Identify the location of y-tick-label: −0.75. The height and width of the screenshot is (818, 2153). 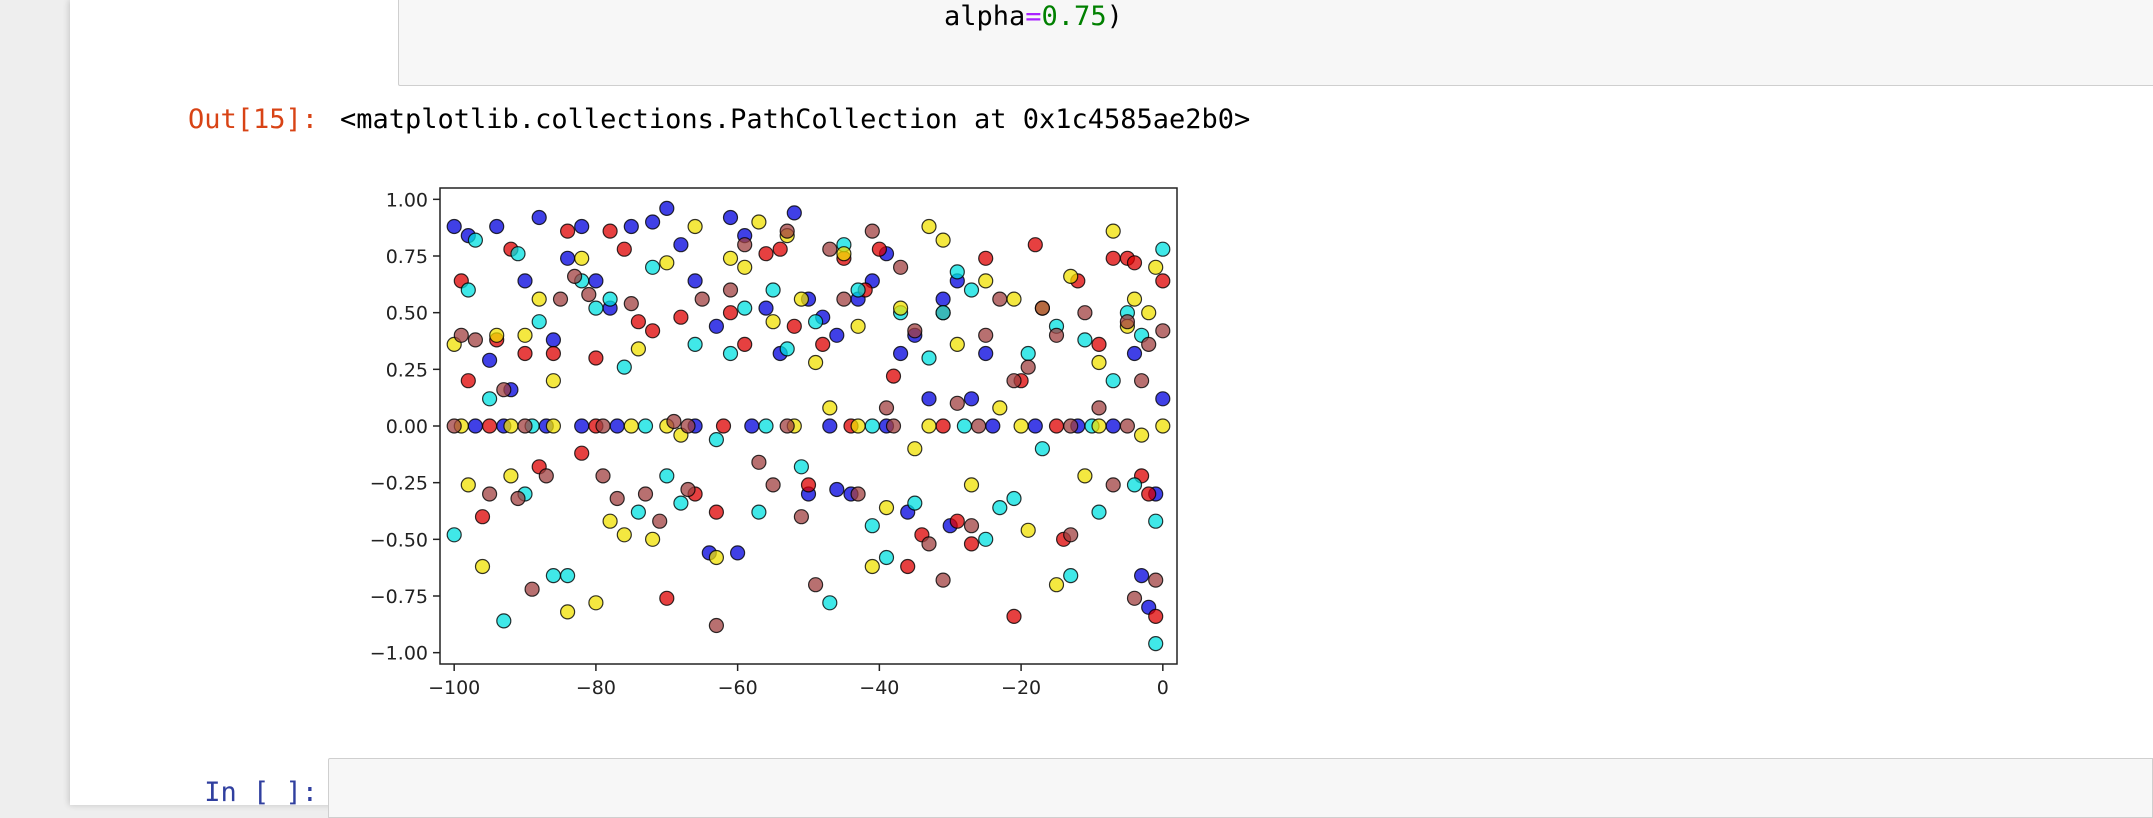
(399, 597).